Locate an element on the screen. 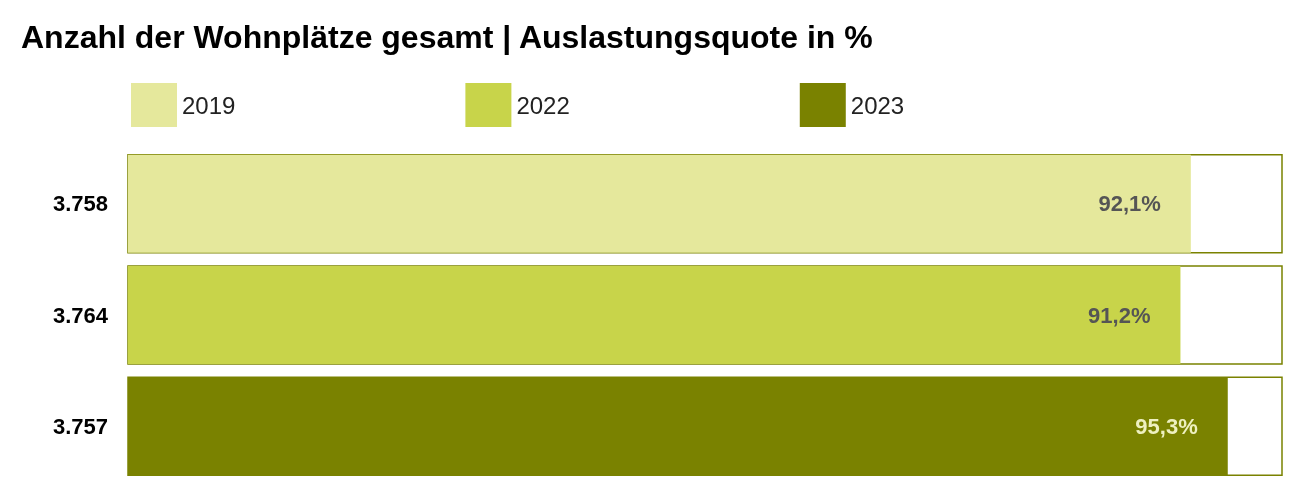 The width and height of the screenshot is (1300, 498). data-label: 95,3% is located at coordinates (1166, 426).